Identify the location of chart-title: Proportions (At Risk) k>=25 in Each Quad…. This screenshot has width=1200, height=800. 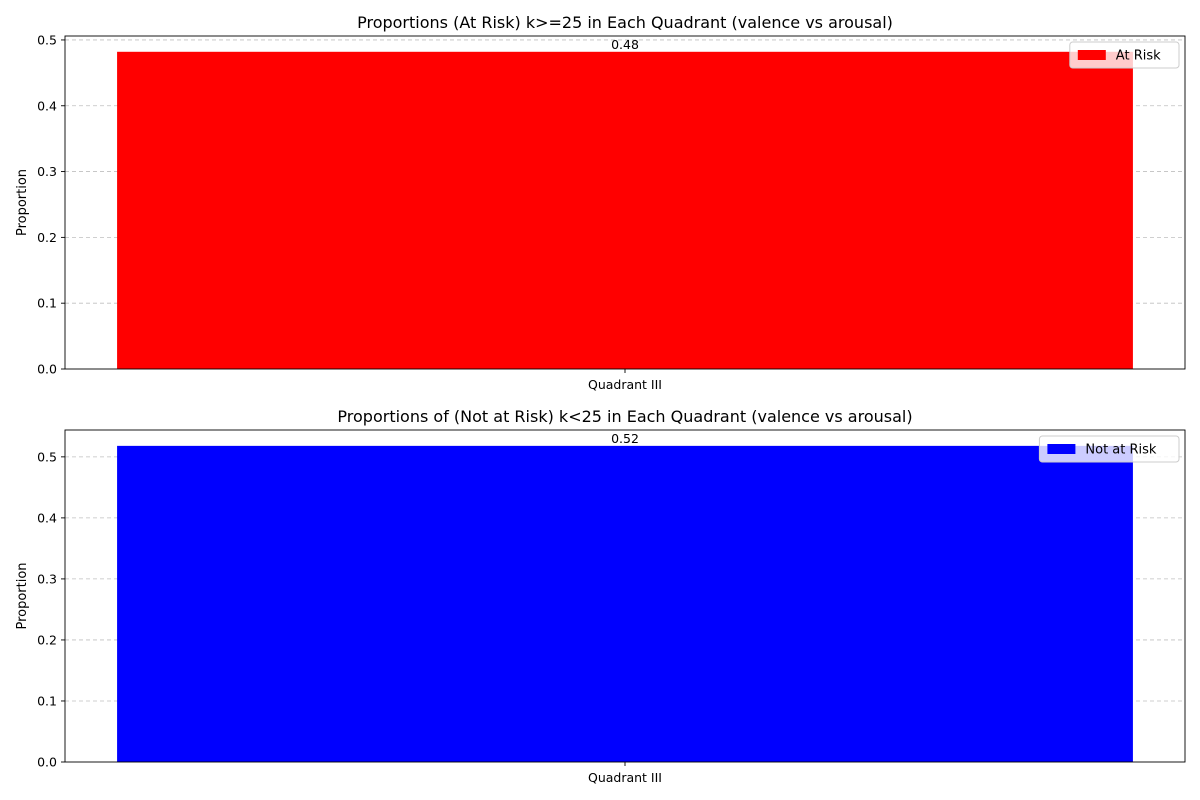
(625, 22).